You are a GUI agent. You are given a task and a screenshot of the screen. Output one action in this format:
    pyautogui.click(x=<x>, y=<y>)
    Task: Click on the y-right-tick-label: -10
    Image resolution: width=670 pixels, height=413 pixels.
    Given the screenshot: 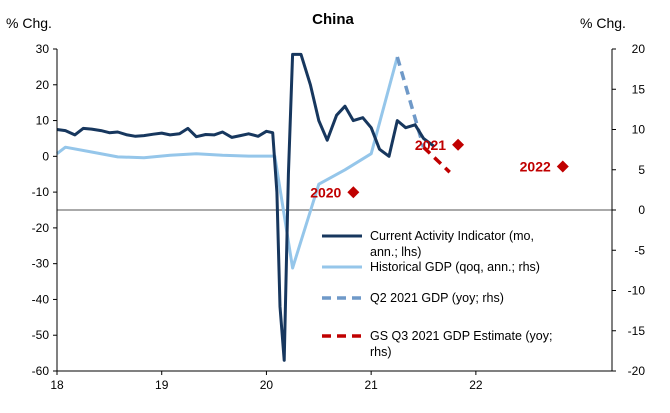 What is the action you would take?
    pyautogui.click(x=637, y=291)
    